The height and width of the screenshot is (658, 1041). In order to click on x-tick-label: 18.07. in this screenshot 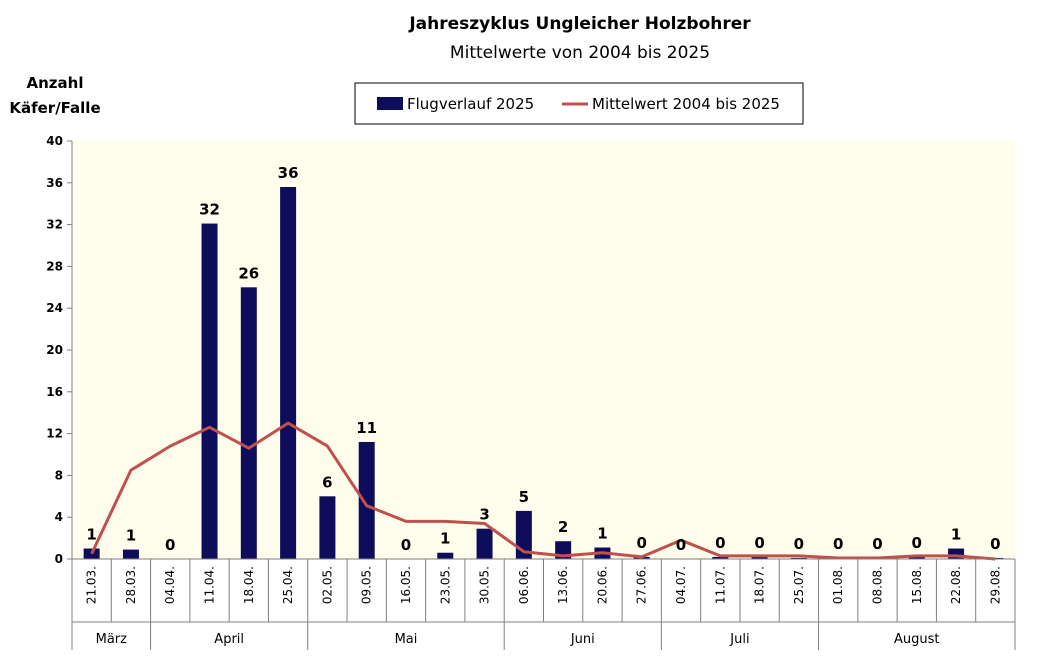, I will do `click(760, 585)`.